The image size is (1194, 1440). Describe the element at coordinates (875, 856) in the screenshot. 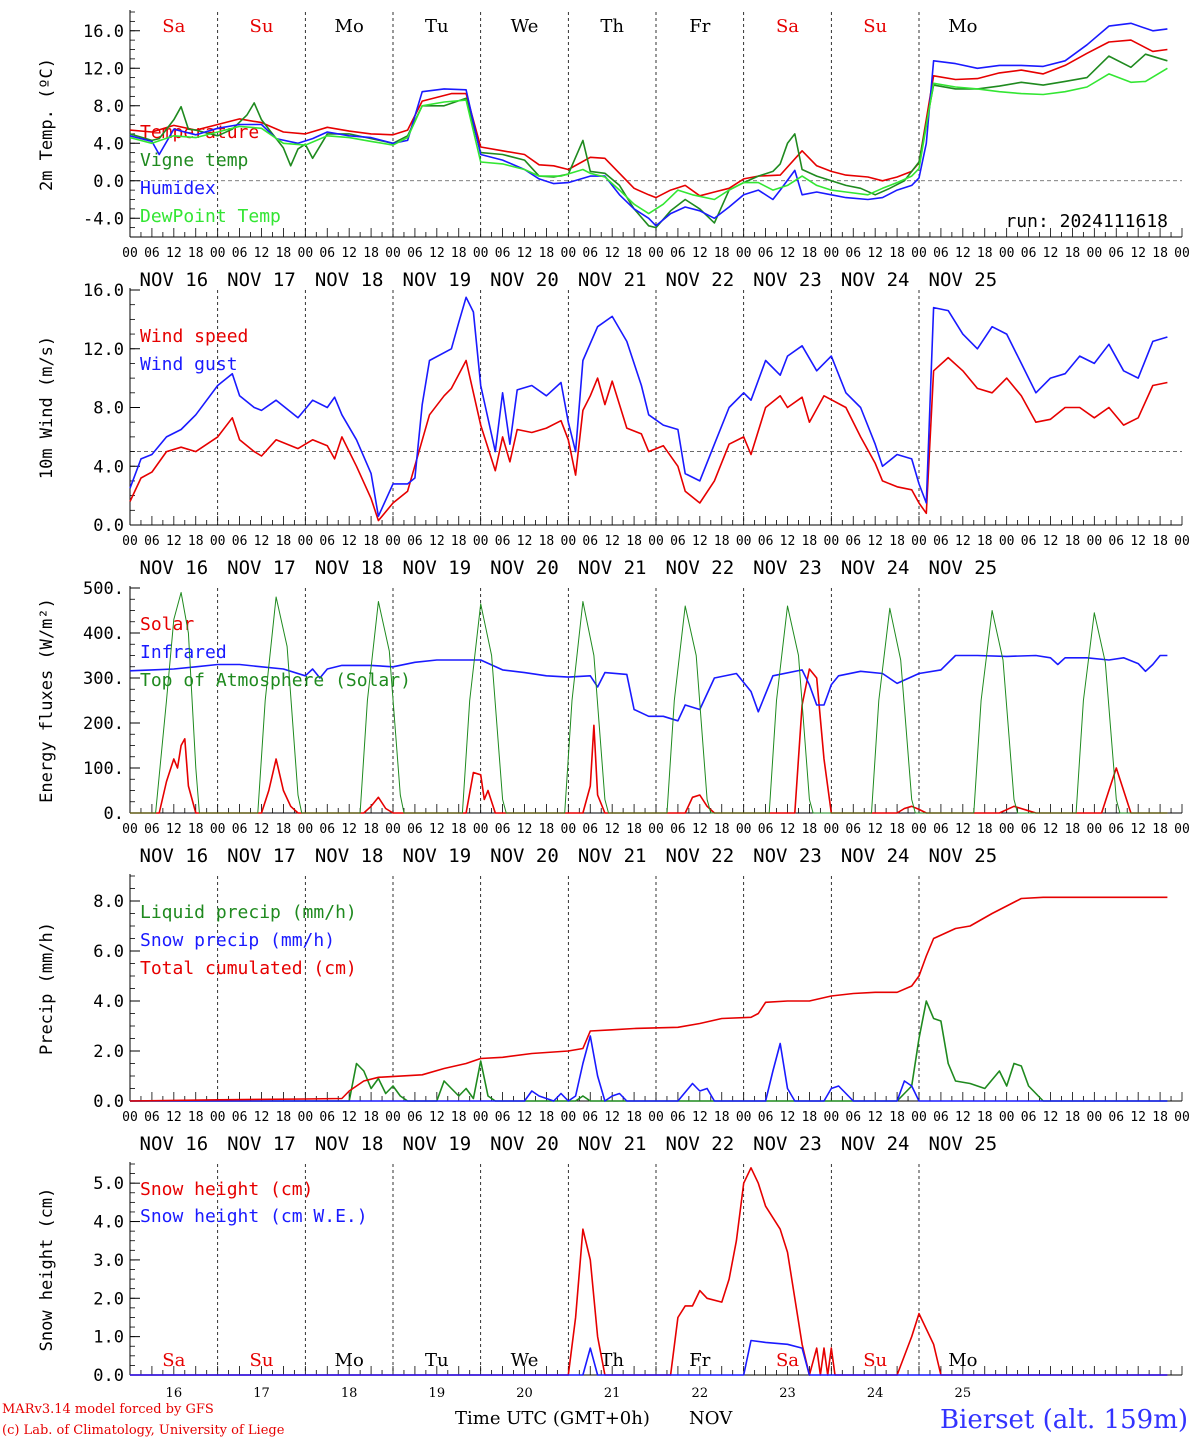

I see `date-label: NOV 24` at that location.